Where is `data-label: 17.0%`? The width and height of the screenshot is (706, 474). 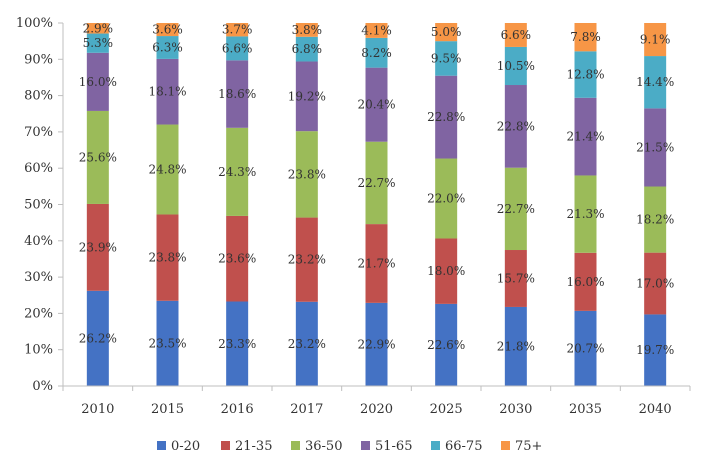 data-label: 17.0% is located at coordinates (655, 284).